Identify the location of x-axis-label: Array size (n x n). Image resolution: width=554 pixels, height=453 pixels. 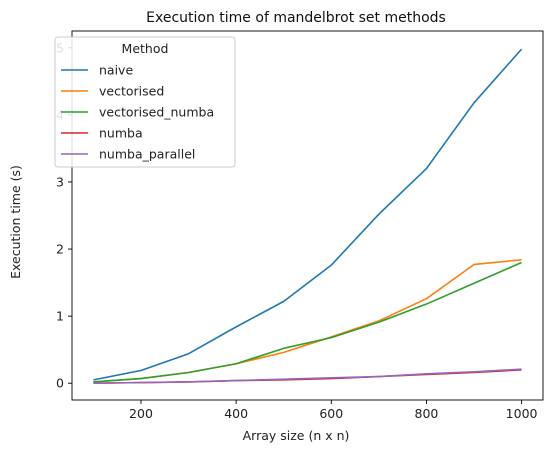
(296, 435).